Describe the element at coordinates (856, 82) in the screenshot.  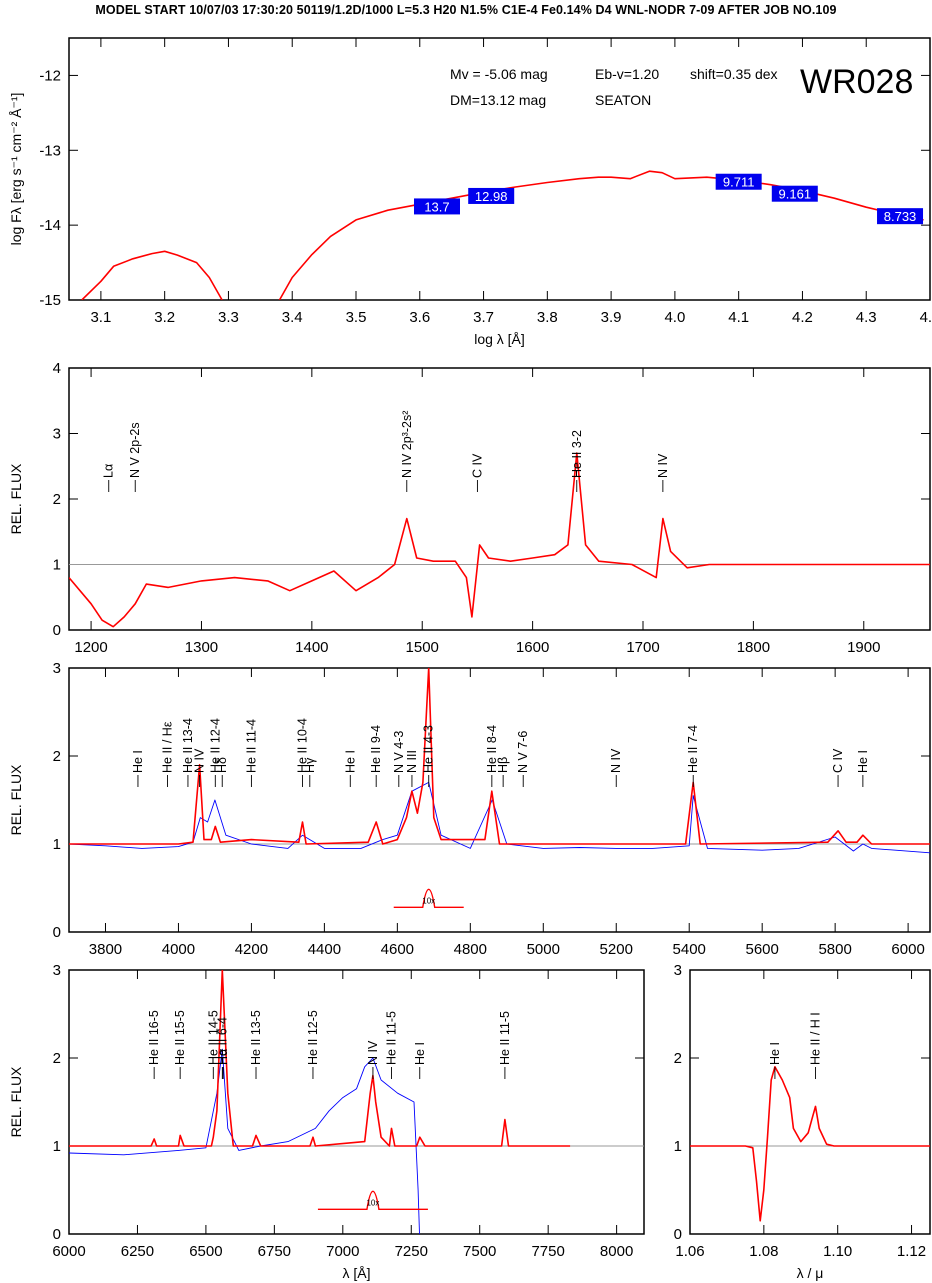
I see `star-name: WR028` at that location.